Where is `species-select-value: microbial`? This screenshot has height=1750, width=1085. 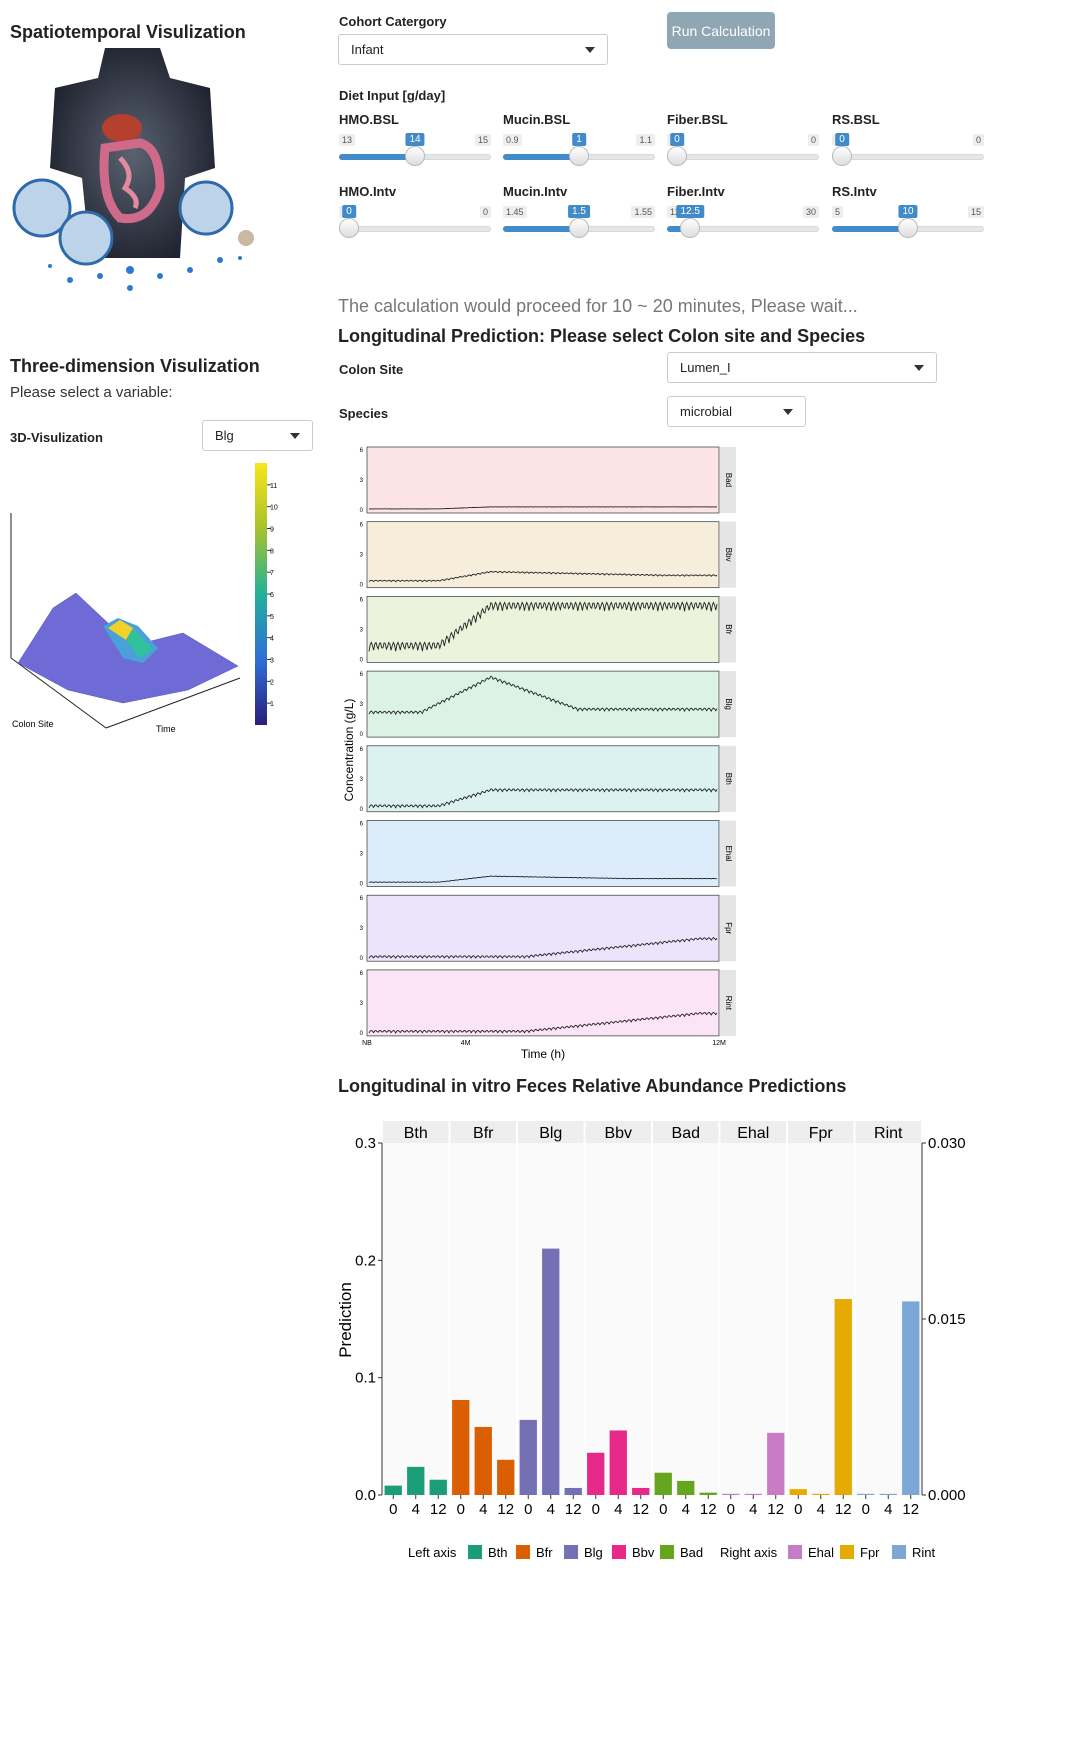 species-select-value: microbial is located at coordinates (706, 411).